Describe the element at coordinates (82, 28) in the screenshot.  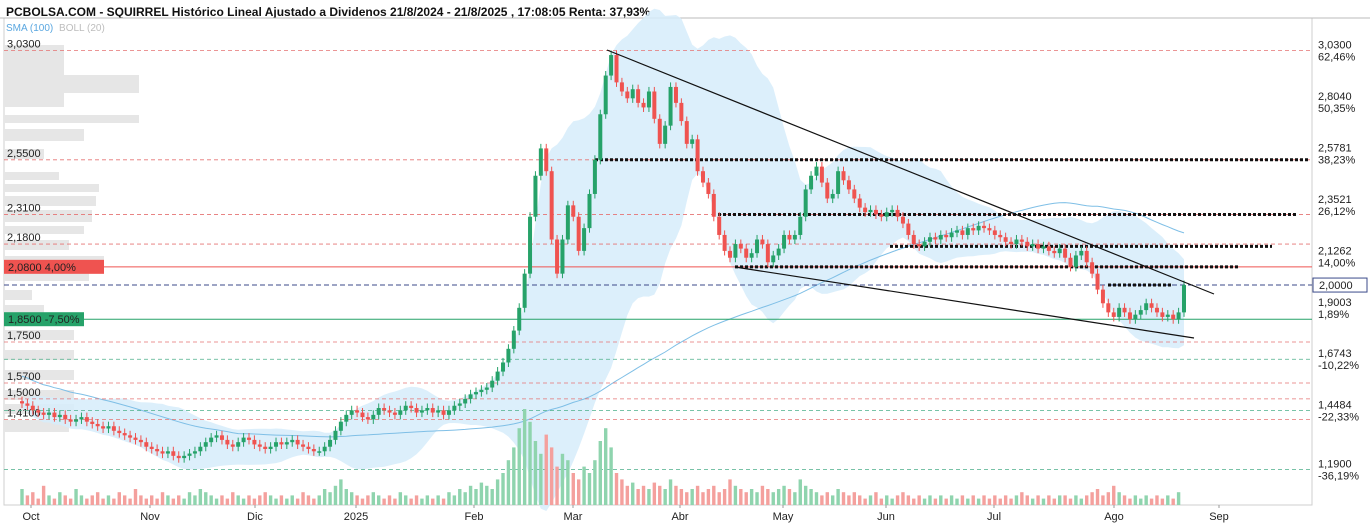
I see `legend-boll: BOLL (20)` at that location.